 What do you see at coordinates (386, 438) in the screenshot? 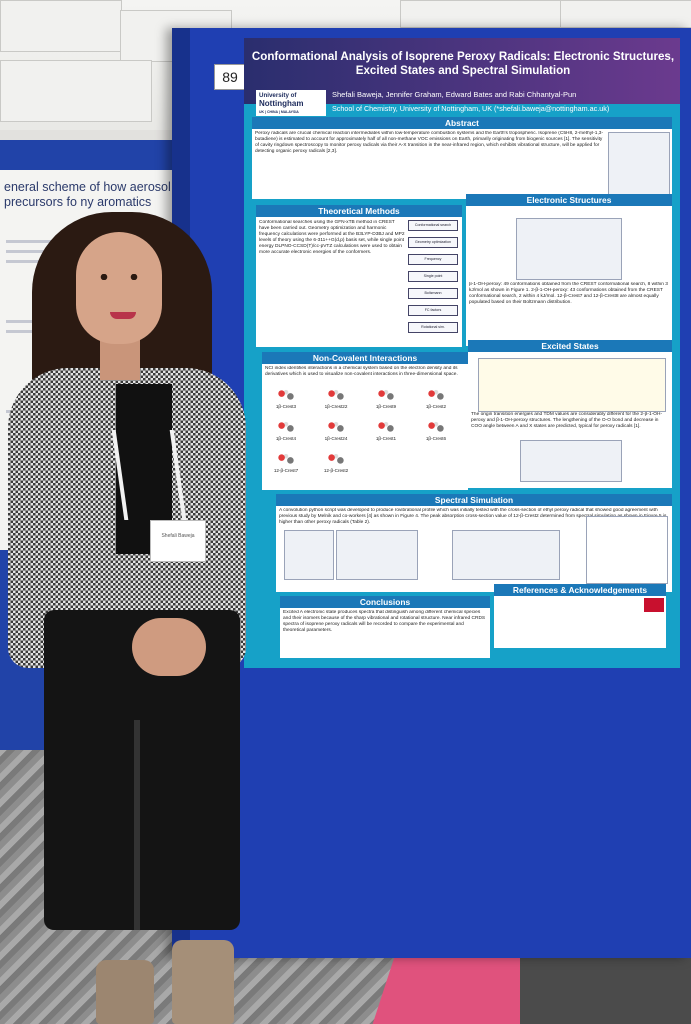
I see `molecule-label: 1β-Crest1` at bounding box center [386, 438].